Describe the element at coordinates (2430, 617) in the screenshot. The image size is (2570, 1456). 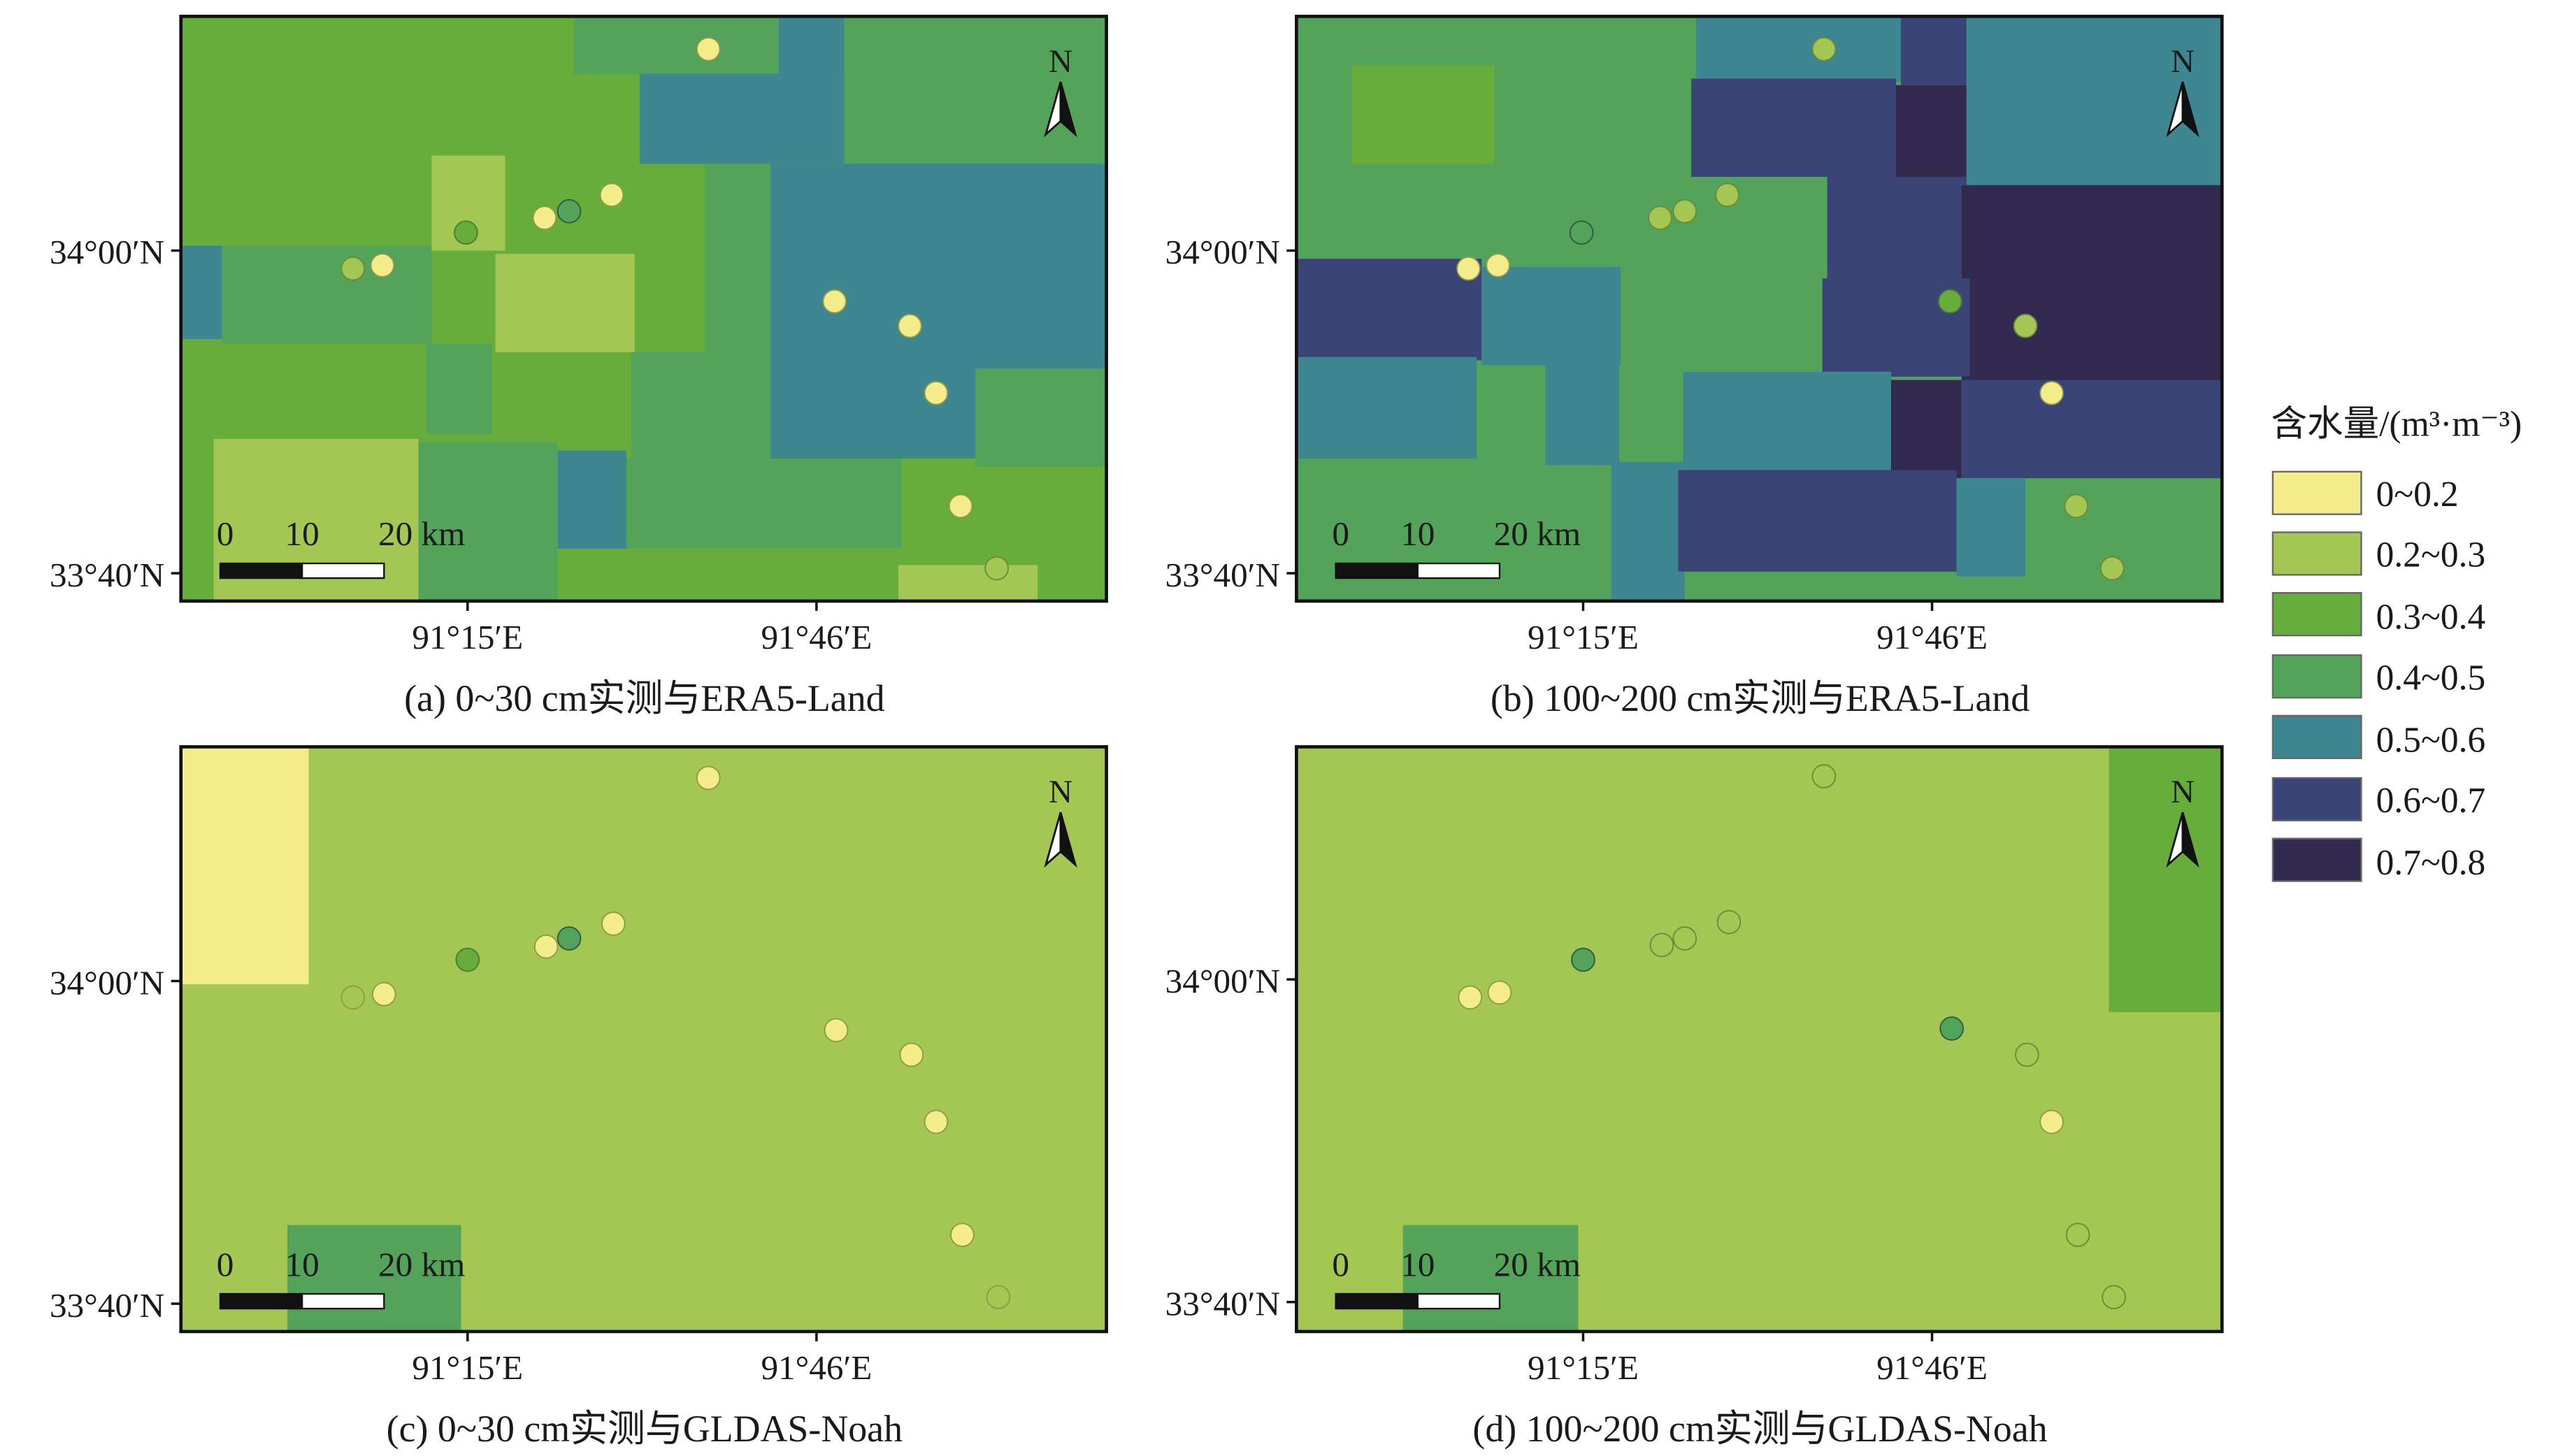
I see `legend-label: 0.3~0.4` at that location.